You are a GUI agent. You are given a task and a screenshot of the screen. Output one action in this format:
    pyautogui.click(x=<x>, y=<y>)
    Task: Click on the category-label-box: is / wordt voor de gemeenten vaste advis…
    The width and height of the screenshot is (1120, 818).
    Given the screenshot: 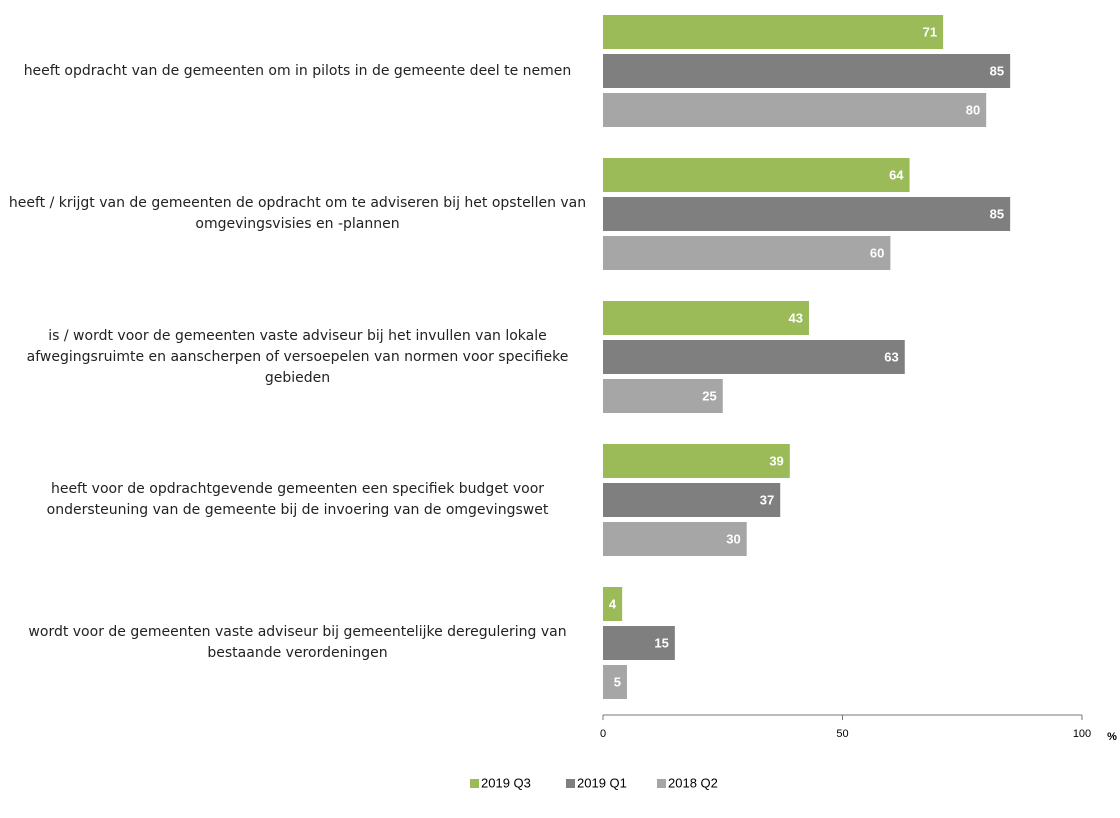 What is the action you would take?
    pyautogui.click(x=297, y=356)
    